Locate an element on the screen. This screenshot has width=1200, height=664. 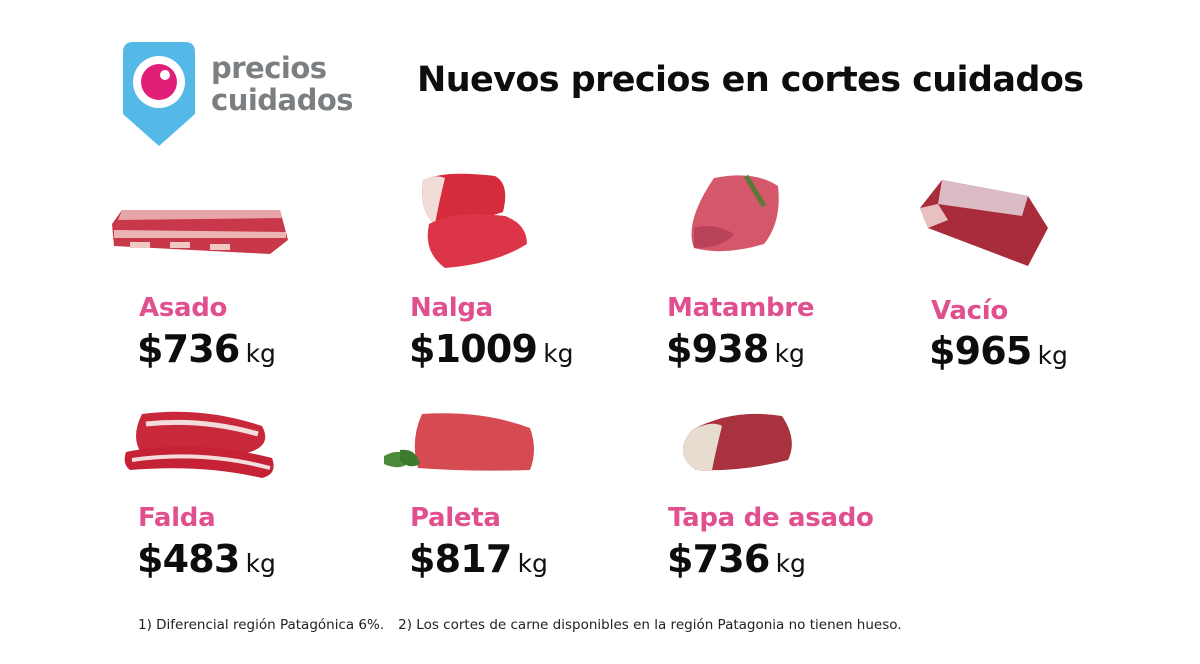
cut-name: Falda is located at coordinates (177, 518).